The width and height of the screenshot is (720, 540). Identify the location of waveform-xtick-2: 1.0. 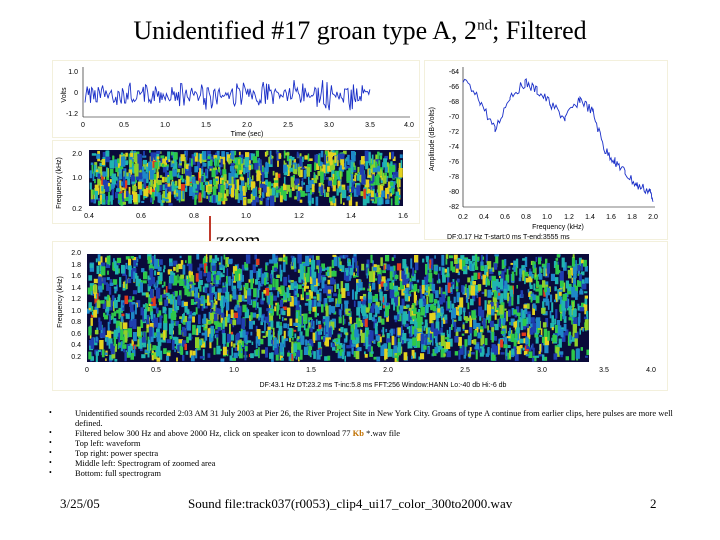
(165, 125).